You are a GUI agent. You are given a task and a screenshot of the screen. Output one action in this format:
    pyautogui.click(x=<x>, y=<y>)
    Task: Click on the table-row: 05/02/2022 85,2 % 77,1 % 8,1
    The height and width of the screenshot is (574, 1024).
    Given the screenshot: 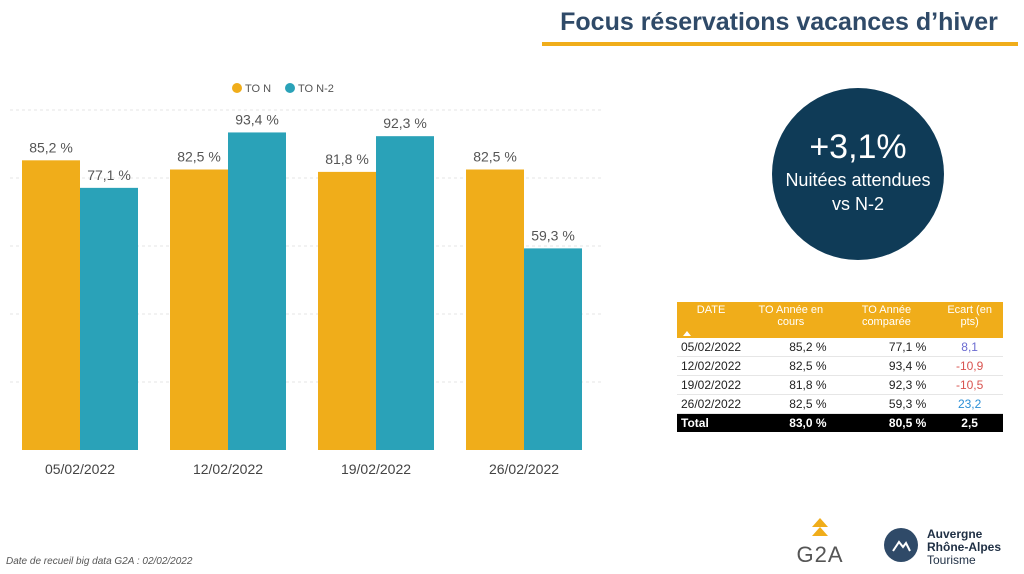 What is the action you would take?
    pyautogui.click(x=840, y=347)
    